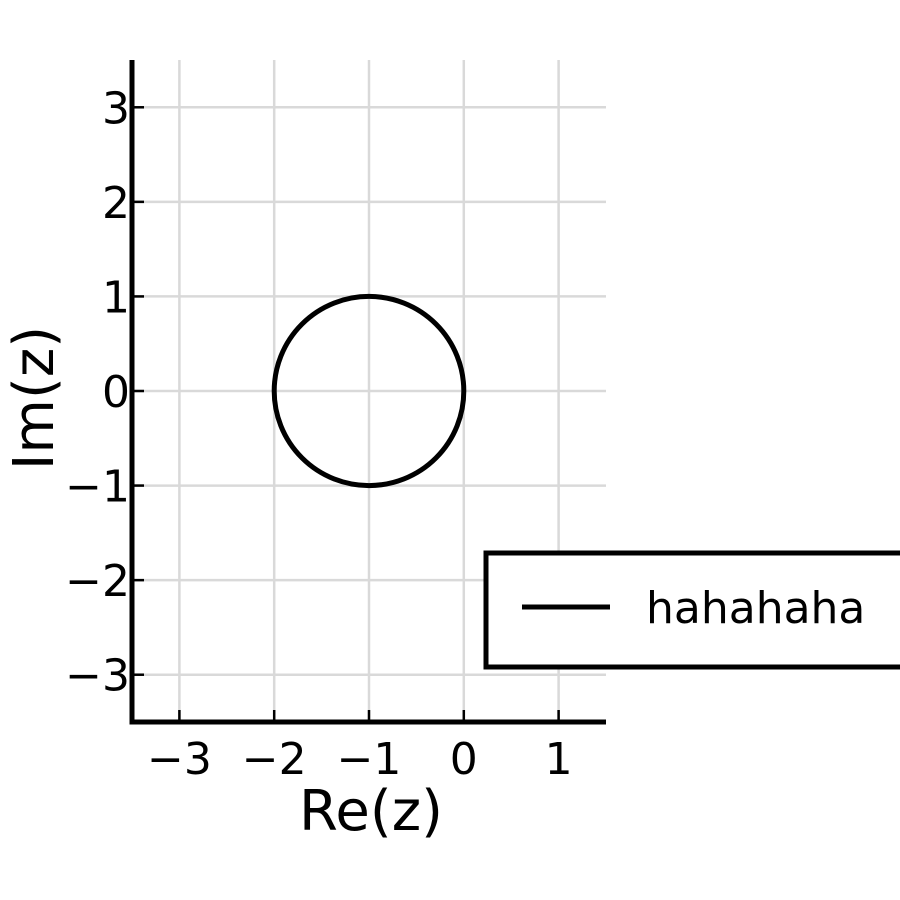  What do you see at coordinates (116, 203) in the screenshot?
I see `y-tick-label-5: 2` at bounding box center [116, 203].